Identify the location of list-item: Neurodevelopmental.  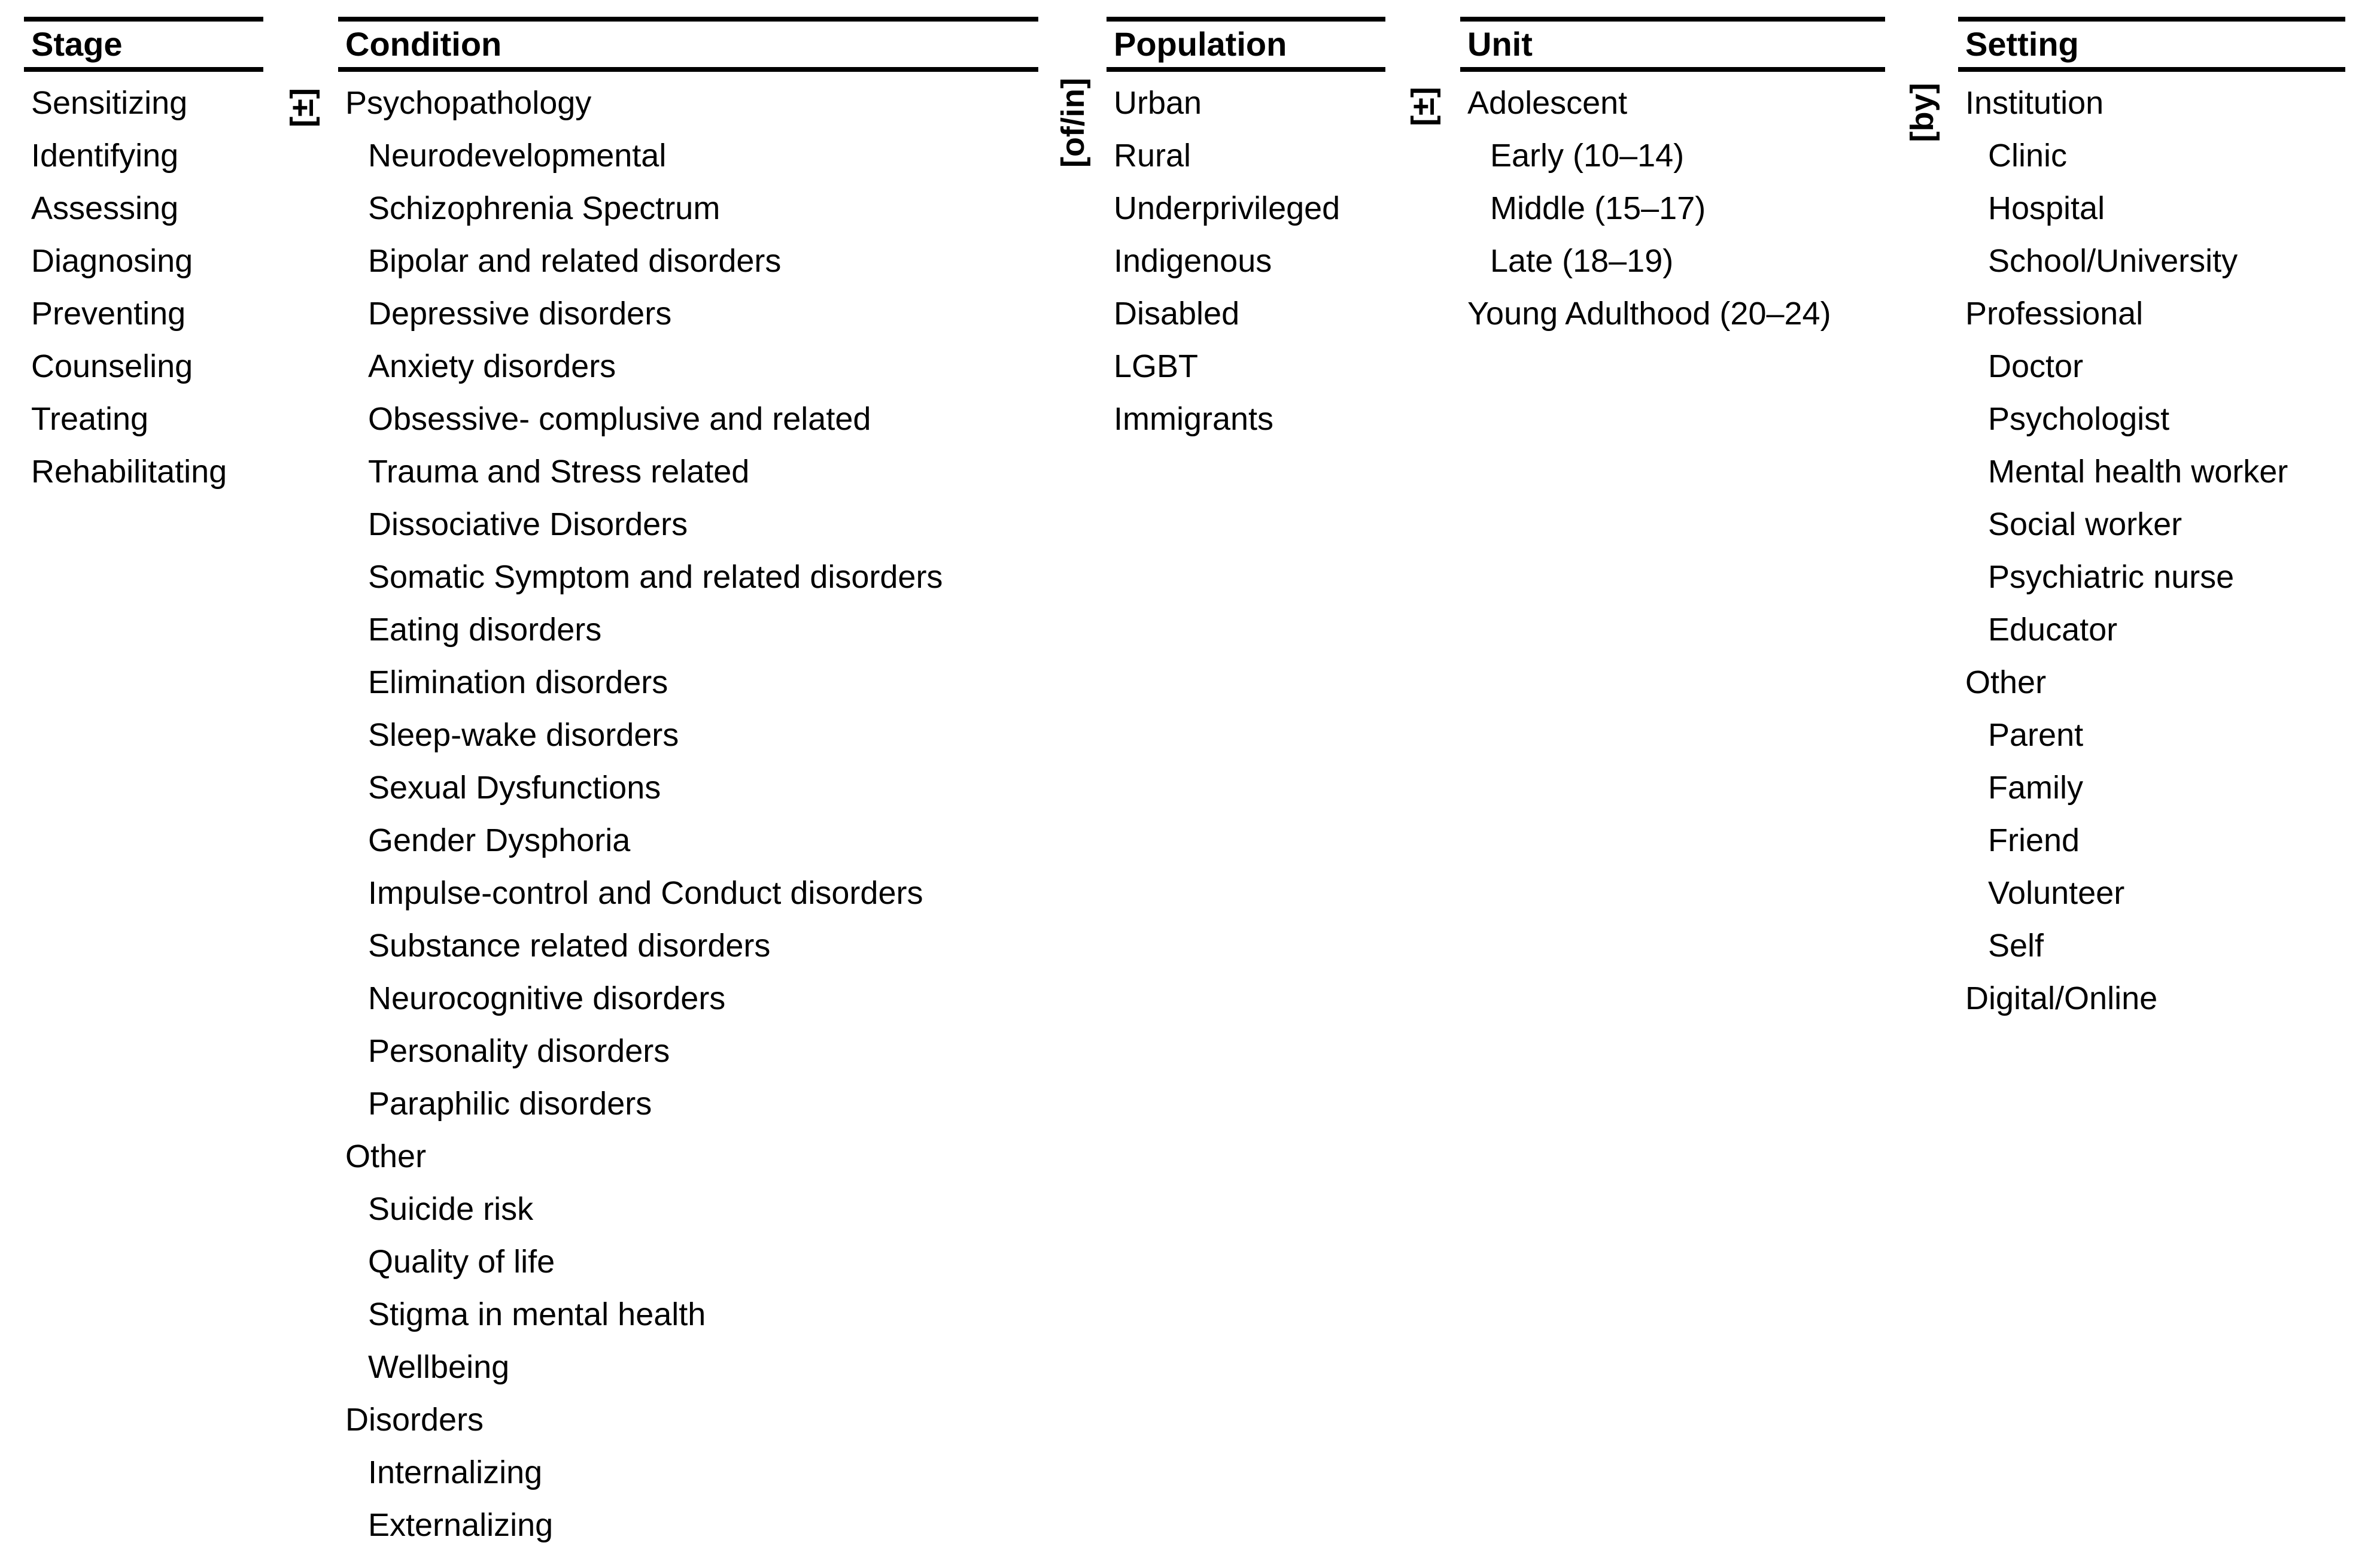
(517, 156).